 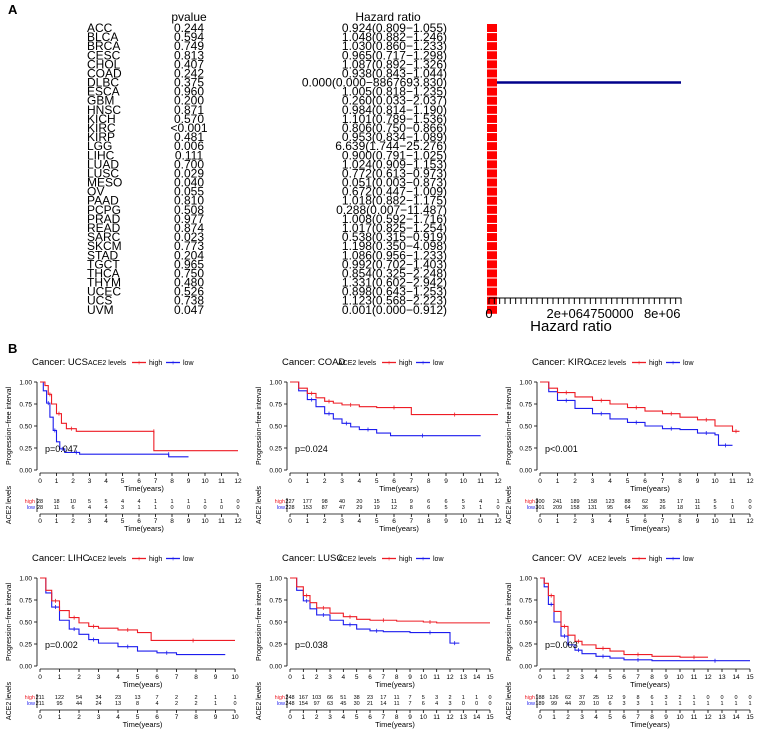 What do you see at coordinates (750, 677) in the screenshot?
I see `km-x-tick-label: 15` at bounding box center [750, 677].